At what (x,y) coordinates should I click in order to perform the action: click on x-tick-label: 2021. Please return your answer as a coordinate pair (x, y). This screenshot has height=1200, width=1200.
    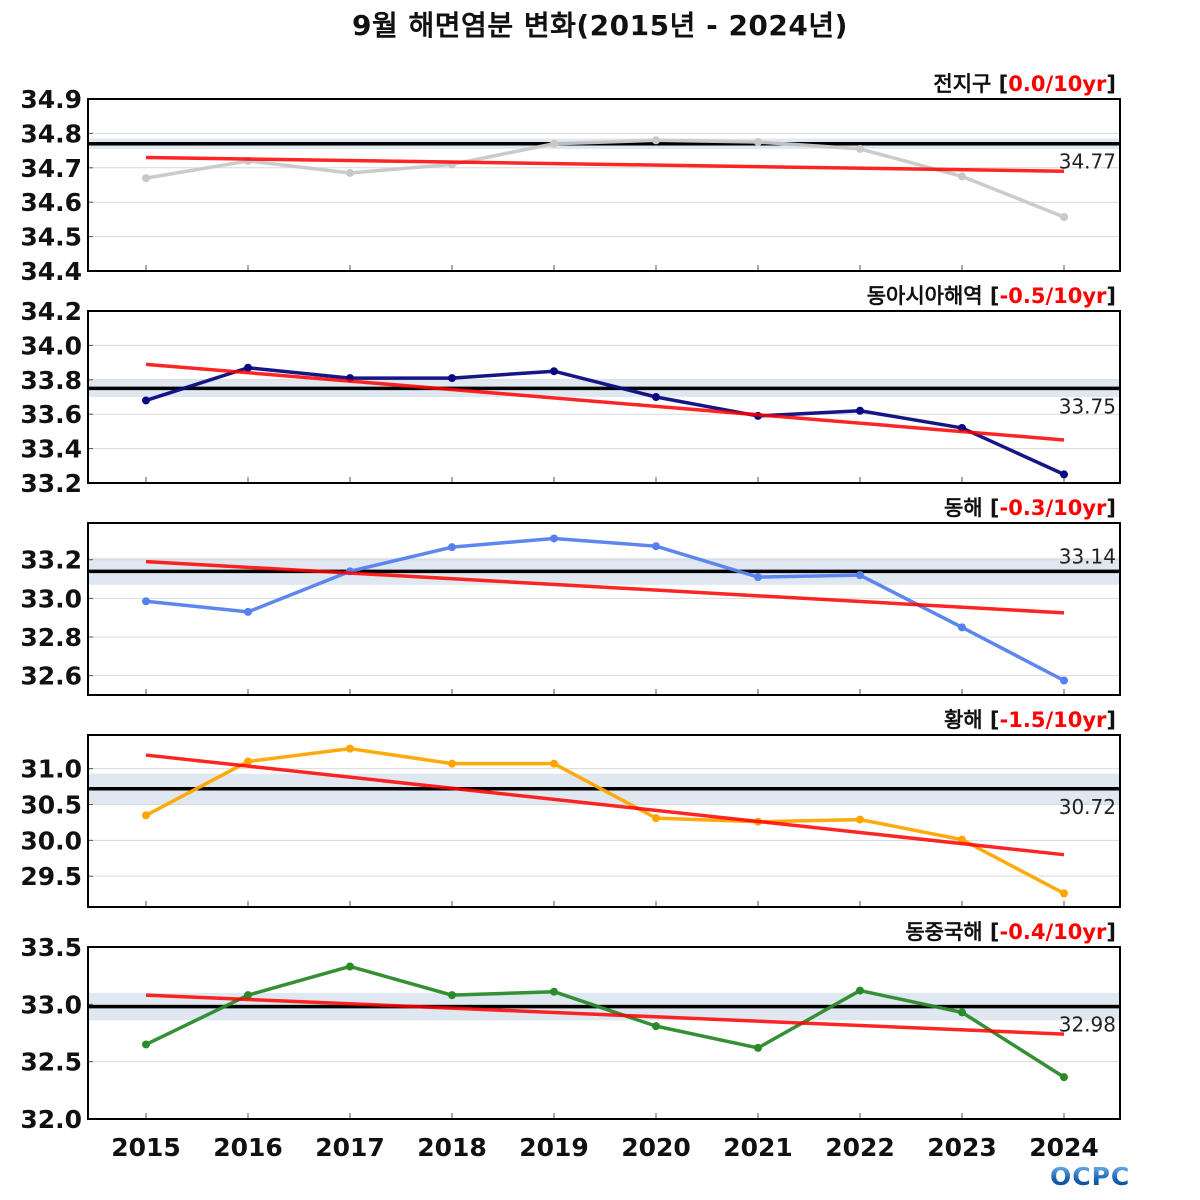
    Looking at the image, I should click on (758, 1147).